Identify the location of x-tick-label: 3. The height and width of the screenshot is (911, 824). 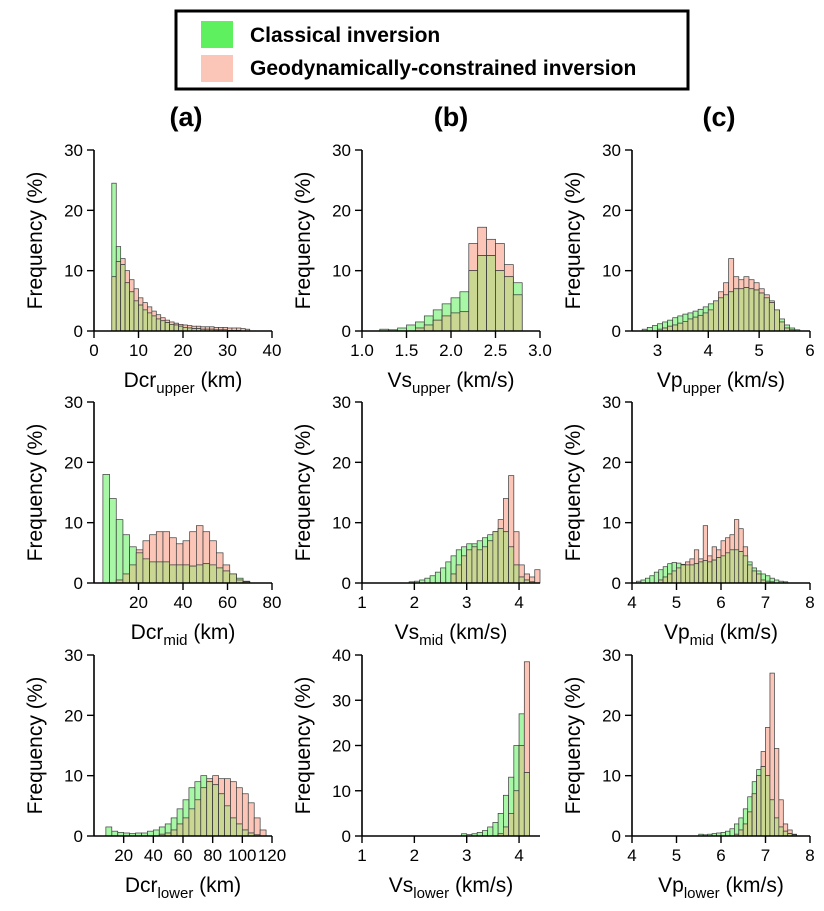
(466, 855).